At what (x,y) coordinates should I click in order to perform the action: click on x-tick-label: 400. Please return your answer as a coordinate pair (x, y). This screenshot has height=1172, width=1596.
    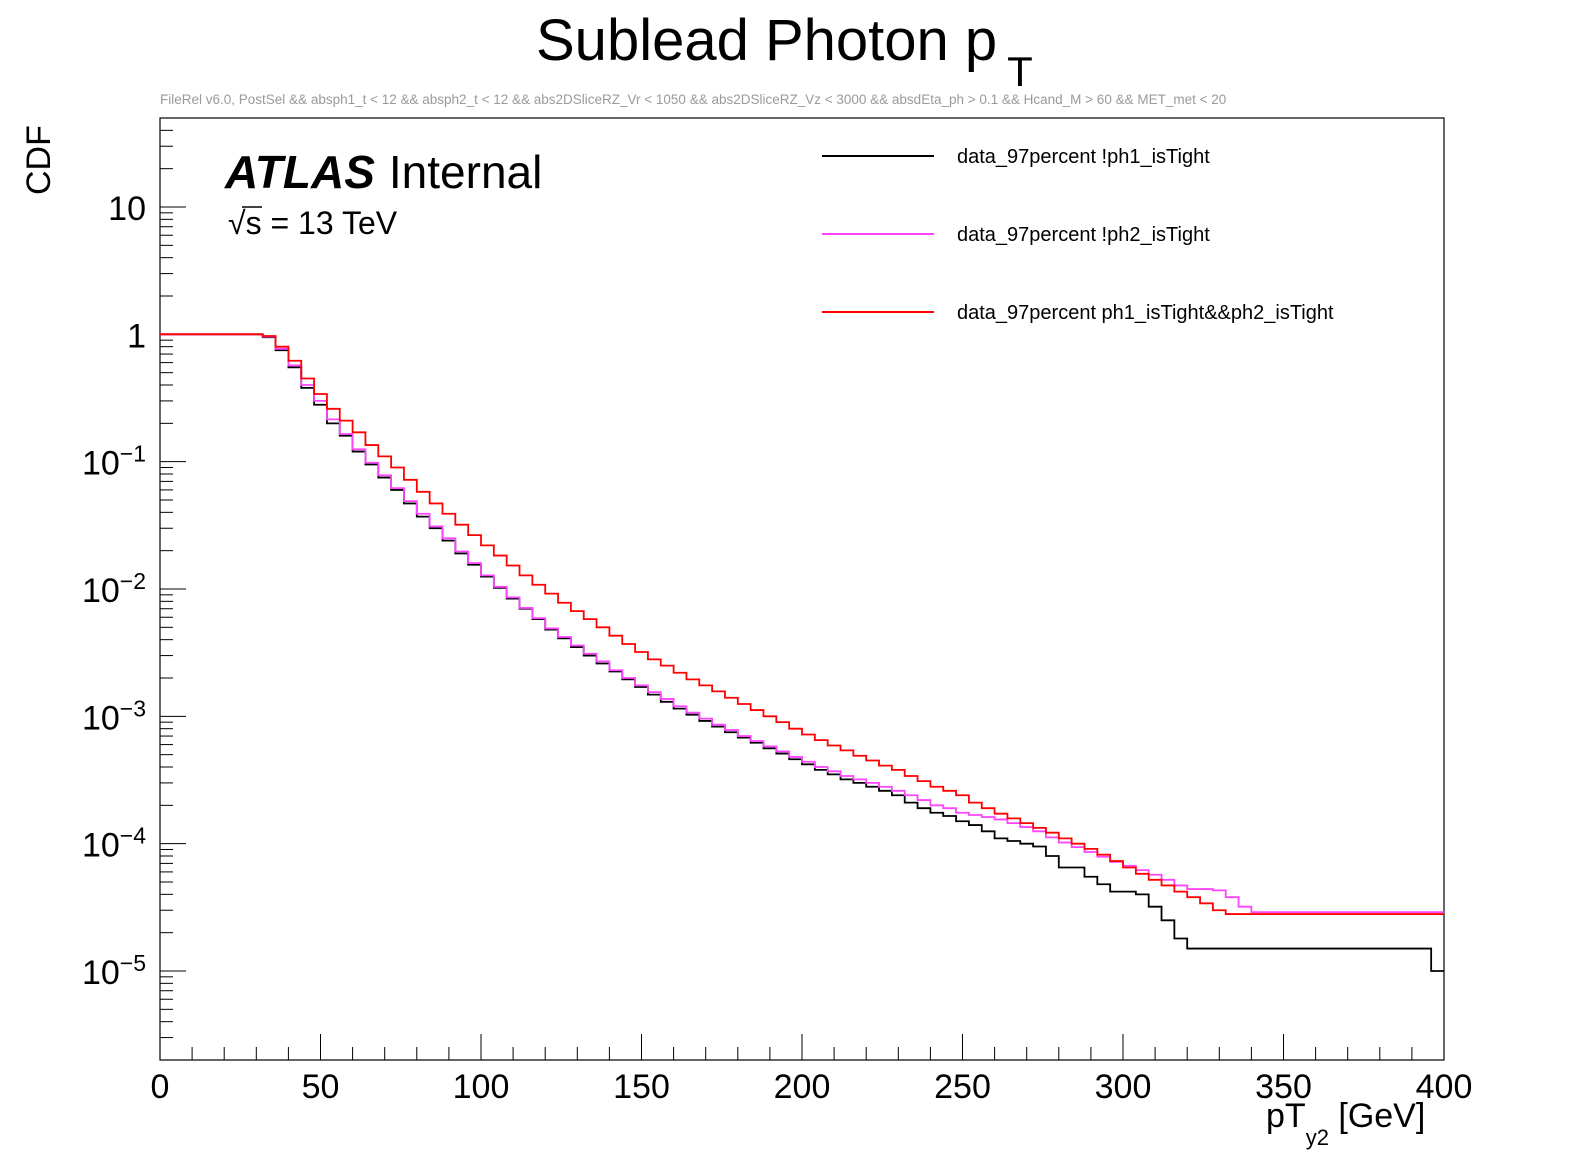
    Looking at the image, I should click on (1444, 1087).